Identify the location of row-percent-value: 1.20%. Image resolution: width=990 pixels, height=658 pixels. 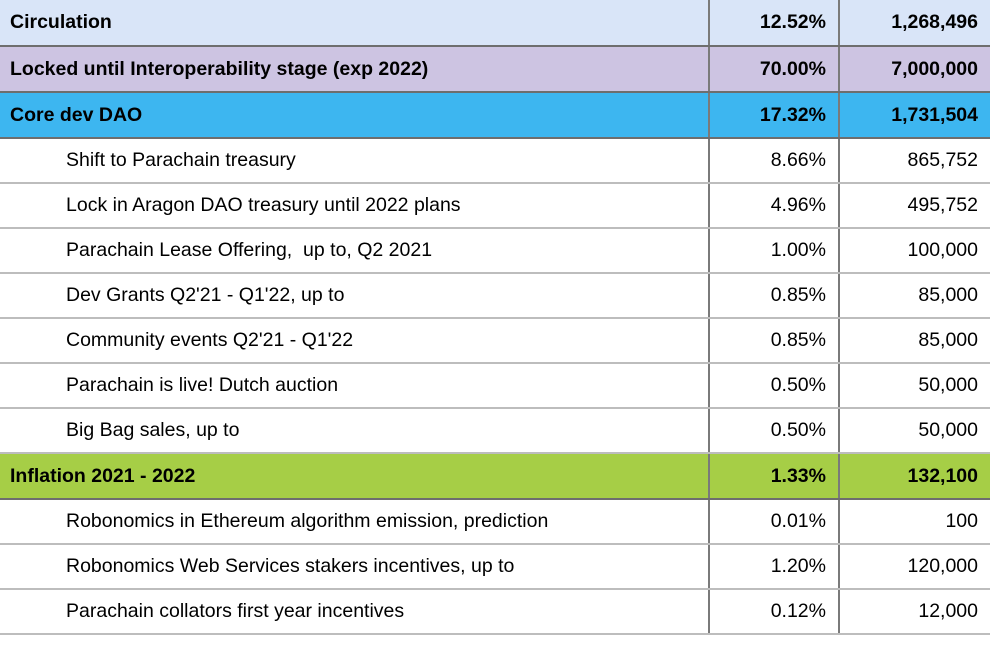
(773, 567).